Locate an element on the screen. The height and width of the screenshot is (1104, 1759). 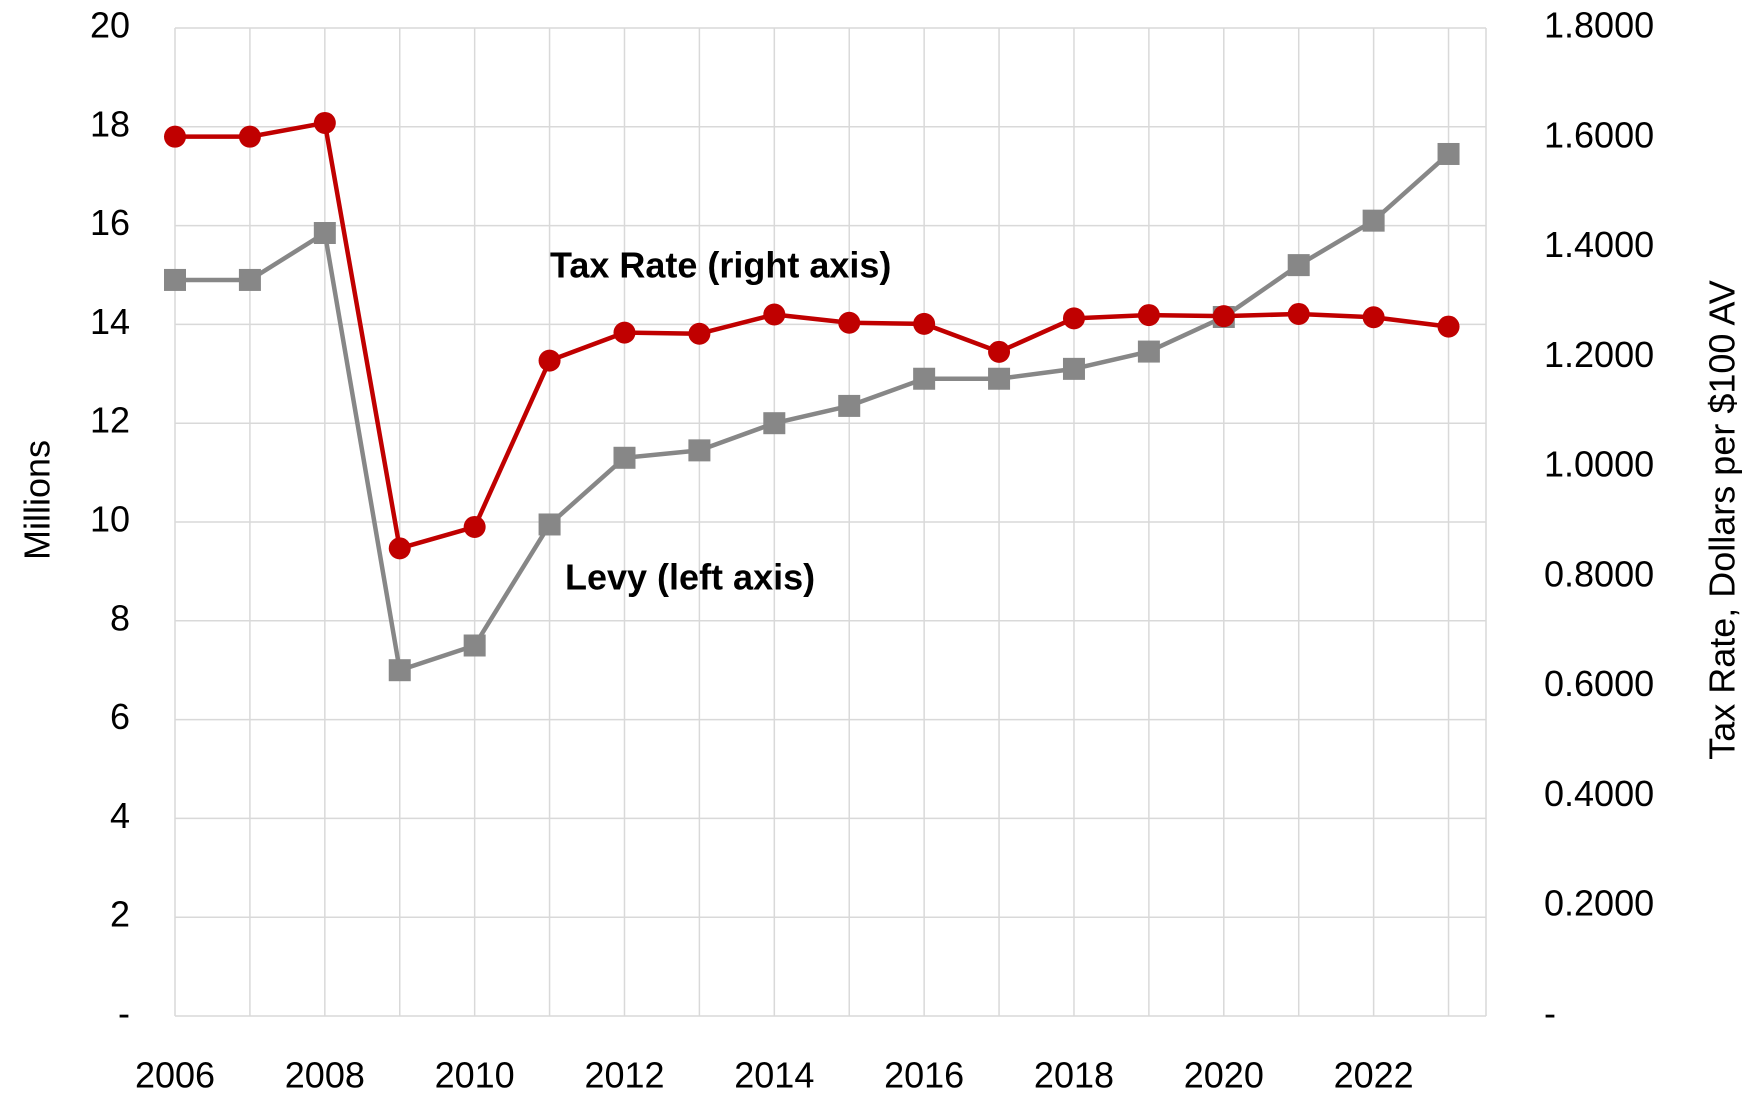
y-axis-title: Millions is located at coordinates (37, 500).